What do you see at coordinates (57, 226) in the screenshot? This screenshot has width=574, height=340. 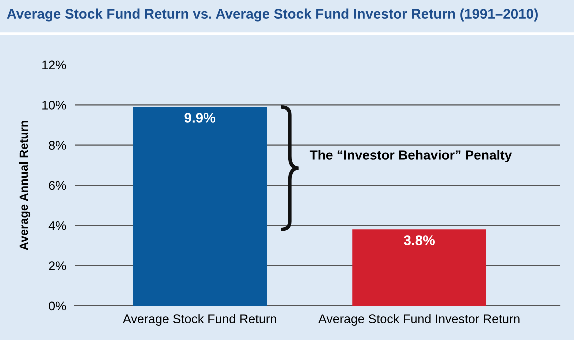 I see `y-tick-label: 4%` at bounding box center [57, 226].